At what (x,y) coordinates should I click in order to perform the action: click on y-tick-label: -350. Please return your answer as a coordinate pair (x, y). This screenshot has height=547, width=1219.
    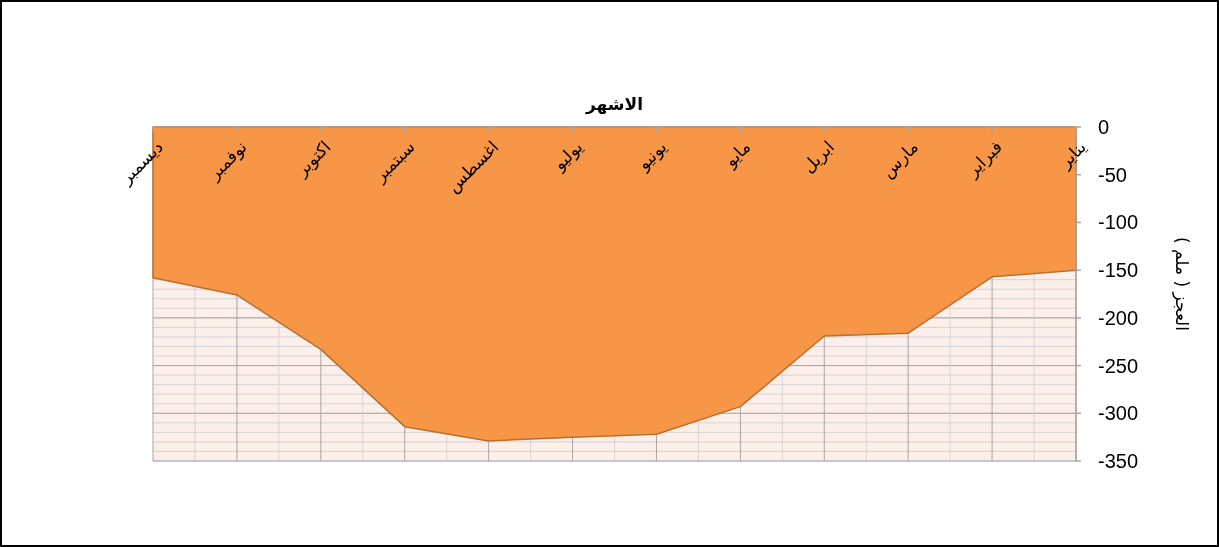
    Looking at the image, I should click on (1118, 461).